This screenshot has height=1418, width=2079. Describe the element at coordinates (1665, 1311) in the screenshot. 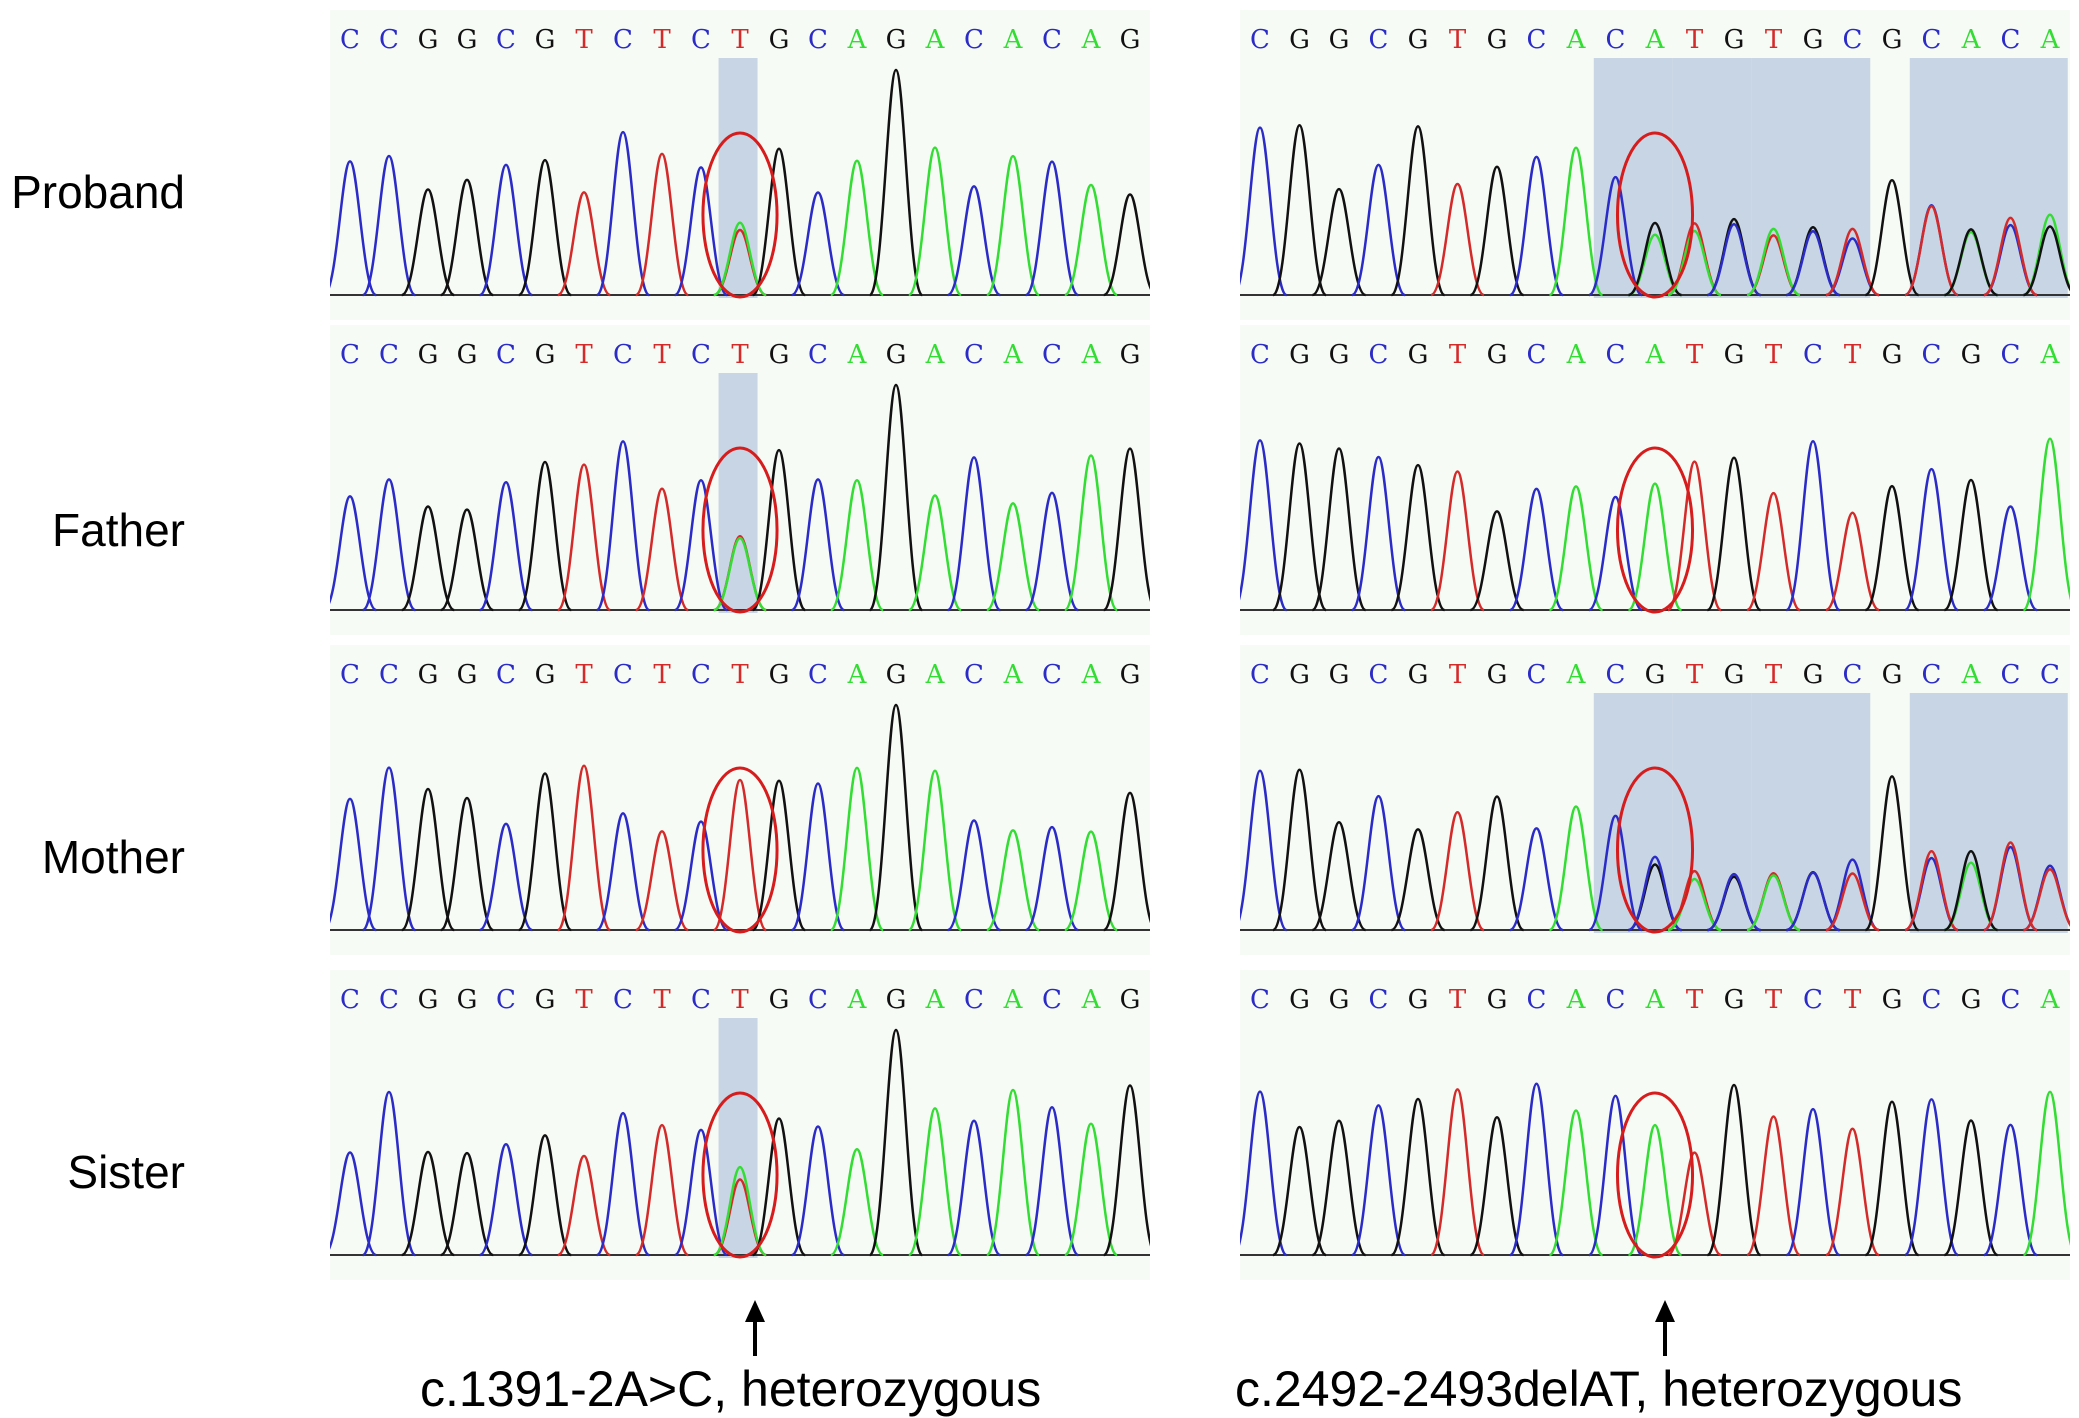

I see `arrowhead-right-icon` at that location.